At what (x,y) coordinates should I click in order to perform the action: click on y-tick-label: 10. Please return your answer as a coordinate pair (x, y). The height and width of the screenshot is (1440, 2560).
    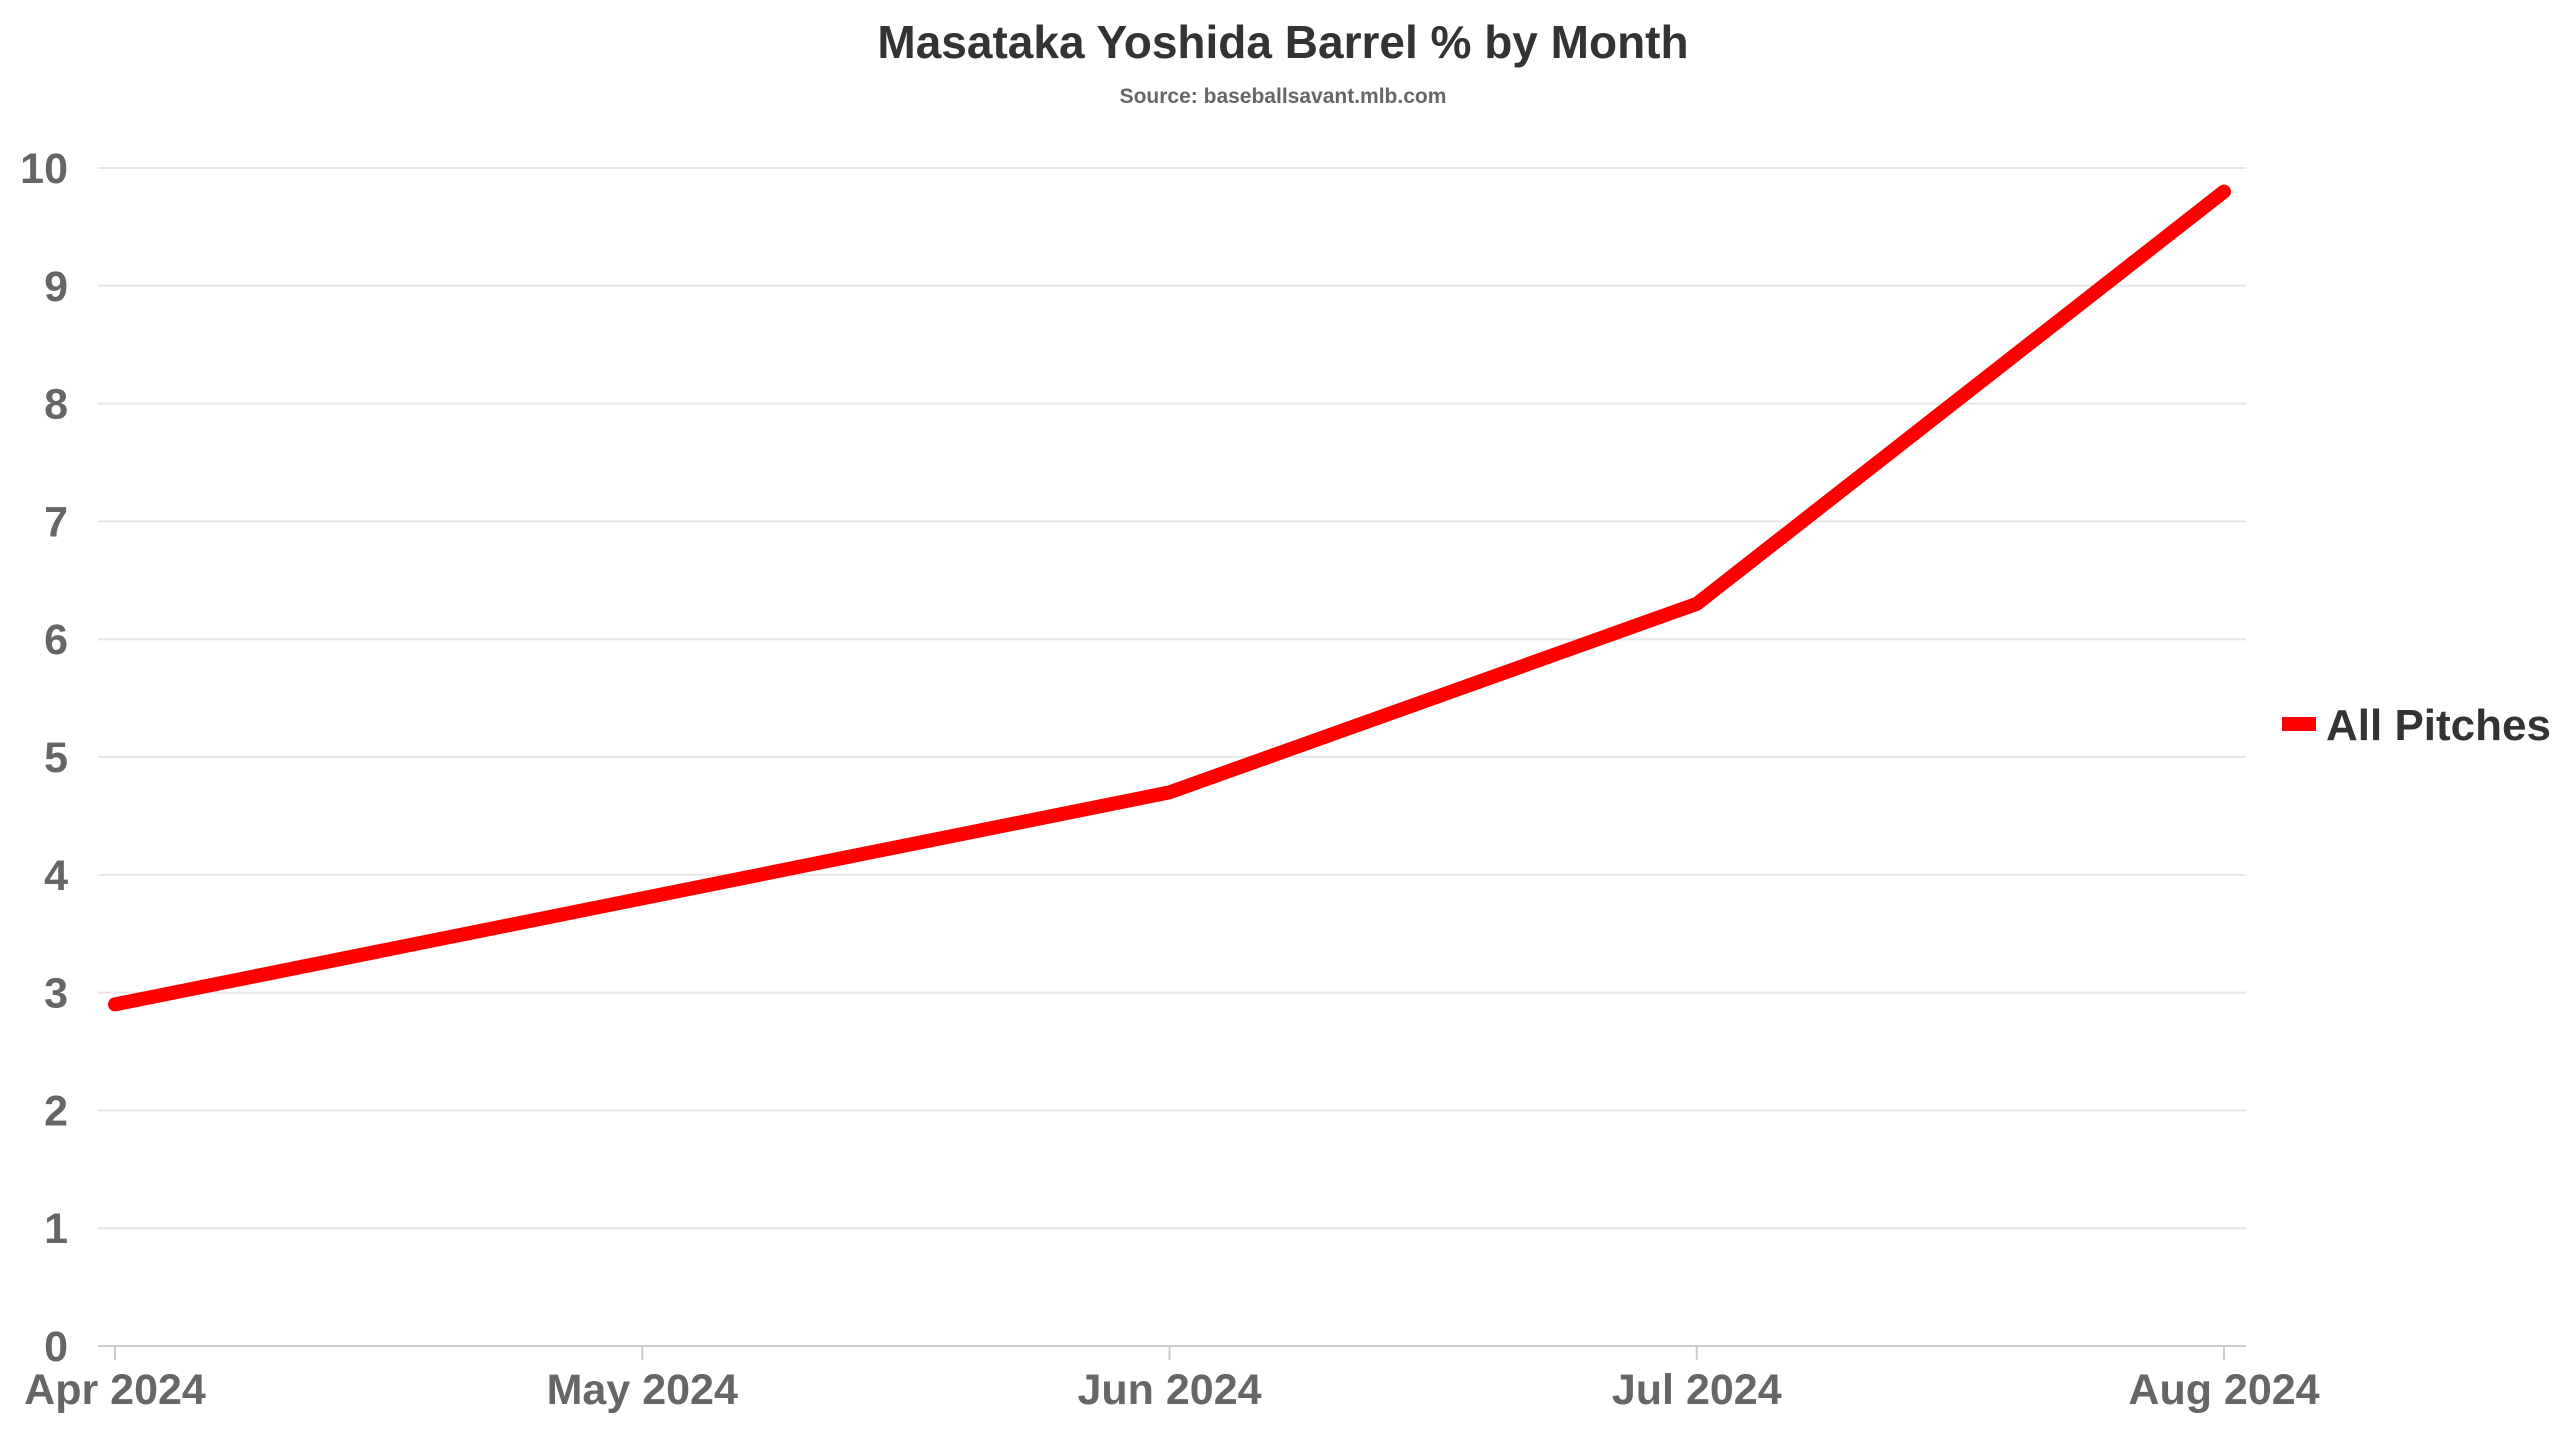
    Looking at the image, I should click on (44, 169).